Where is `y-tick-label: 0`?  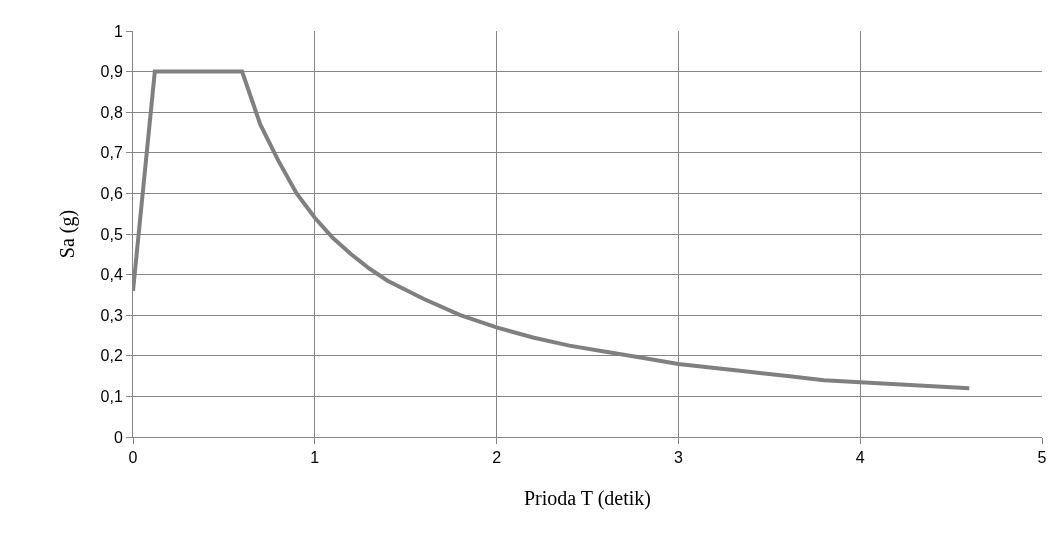 y-tick-label: 0 is located at coordinates (118, 437).